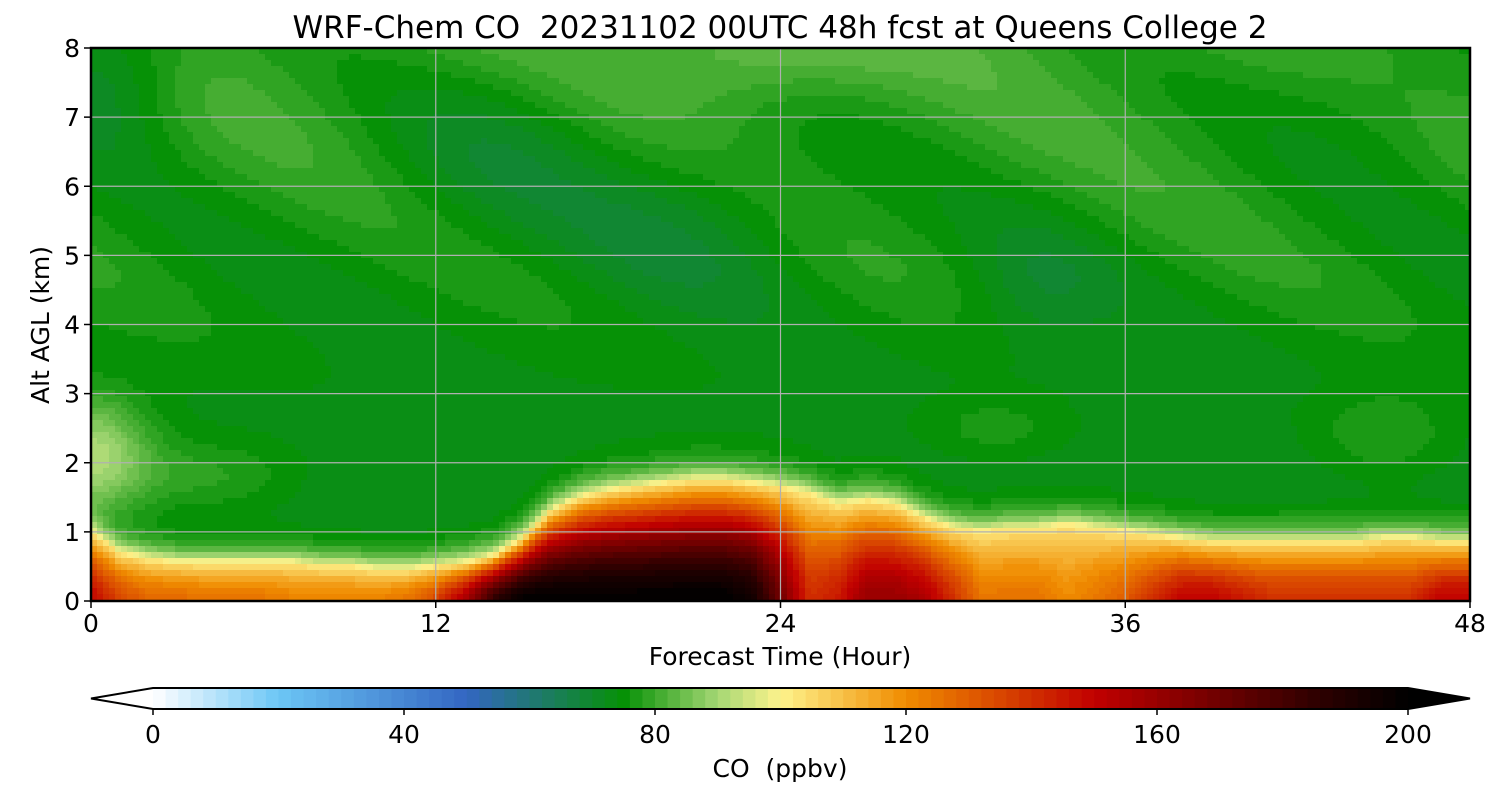  What do you see at coordinates (72, 601) in the screenshot?
I see `y-tick-label: 0` at bounding box center [72, 601].